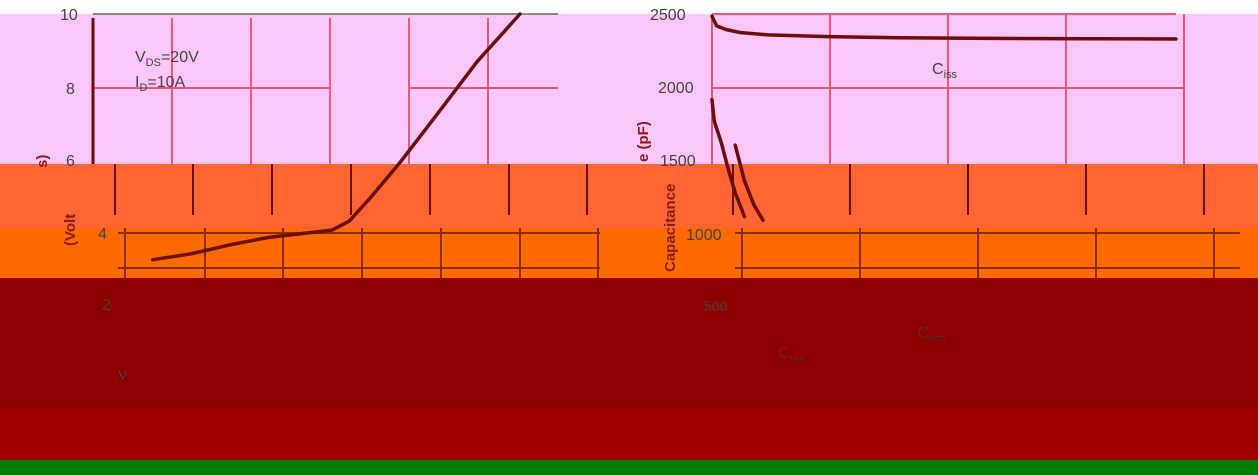 This screenshot has height=475, width=1258. Describe the element at coordinates (676, 88) in the screenshot. I see `cap-y-tick-2000: 2000` at that location.